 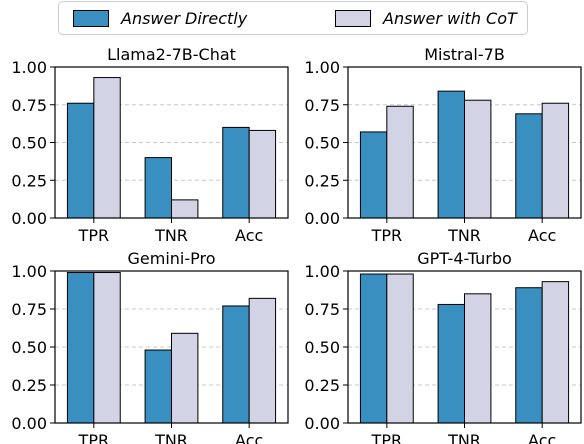 I want to click on panel-title: Mistral-7B, so click(x=464, y=54).